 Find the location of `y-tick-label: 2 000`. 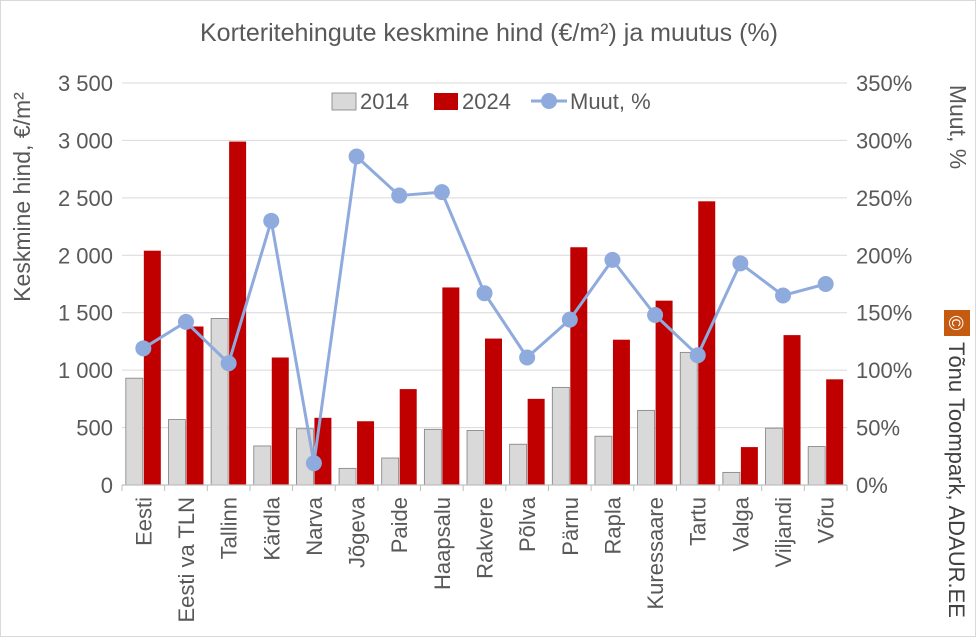

y-tick-label: 2 000 is located at coordinates (85, 255).